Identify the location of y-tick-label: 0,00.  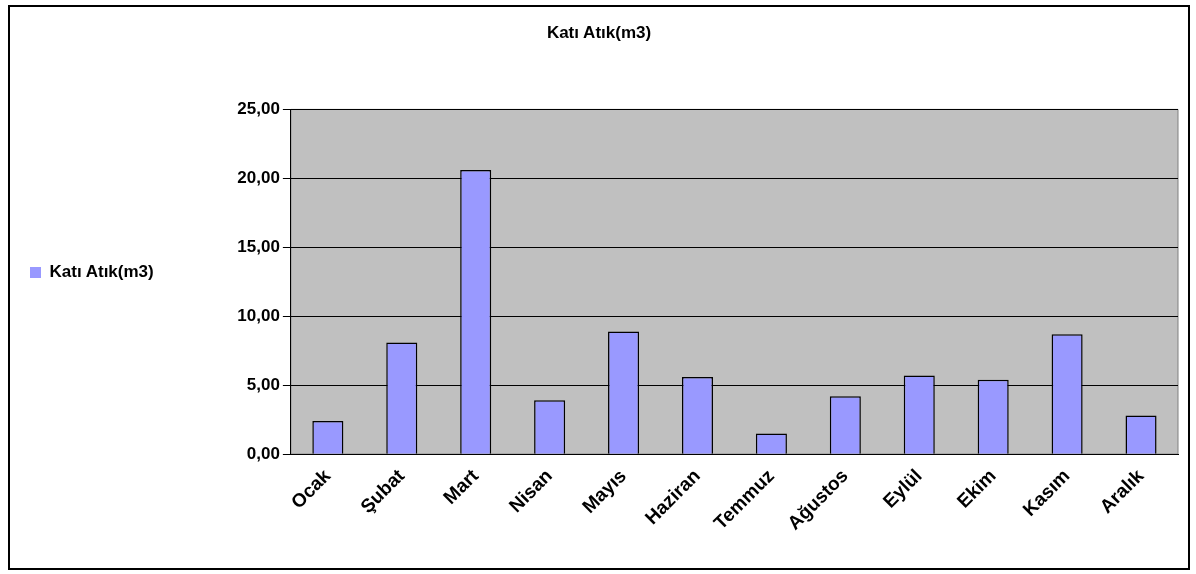
(263, 453).